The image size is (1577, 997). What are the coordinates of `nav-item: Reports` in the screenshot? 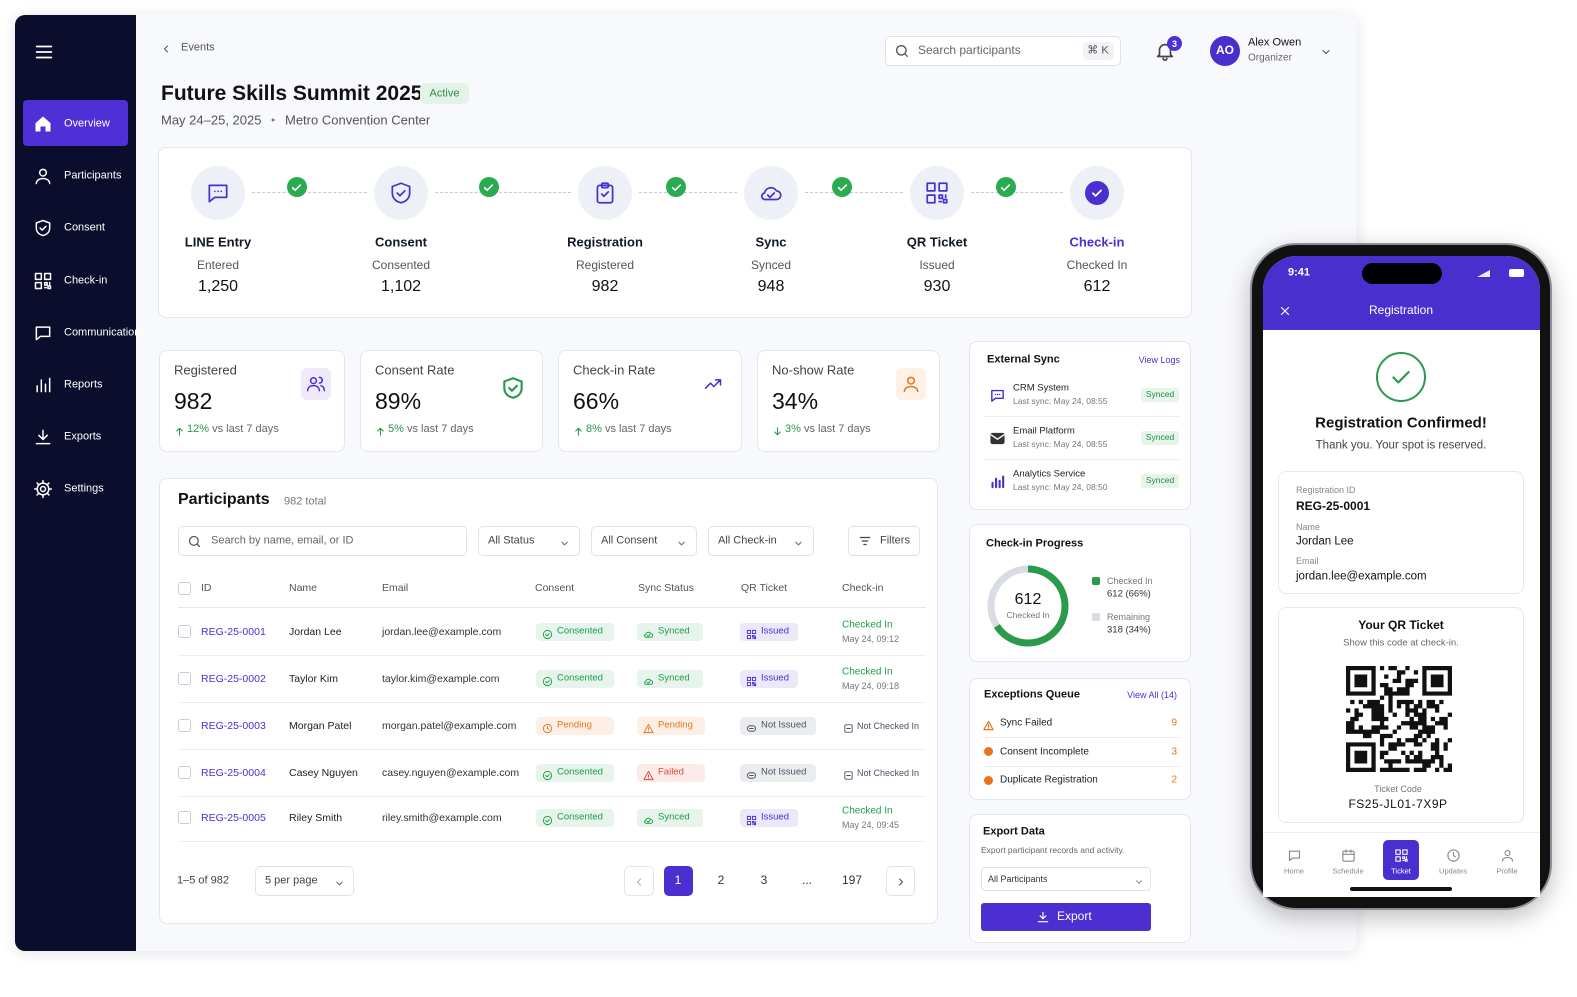 It's located at (83, 384).